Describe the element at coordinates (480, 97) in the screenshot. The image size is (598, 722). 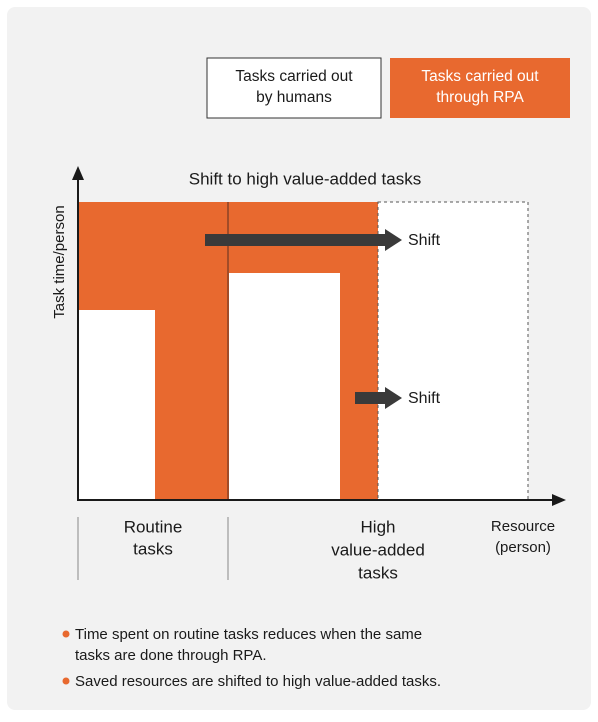
I see `legend-label: through RPA` at that location.